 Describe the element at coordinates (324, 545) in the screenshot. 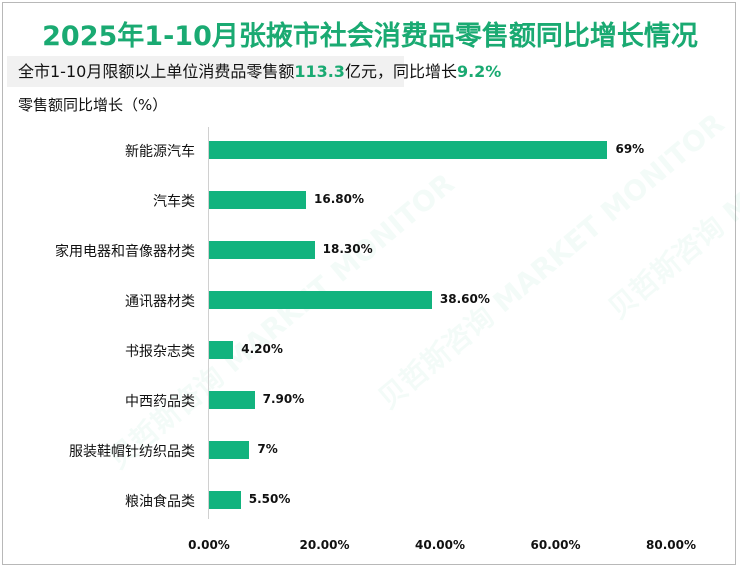

I see `x-tick-label: 20.00%` at that location.